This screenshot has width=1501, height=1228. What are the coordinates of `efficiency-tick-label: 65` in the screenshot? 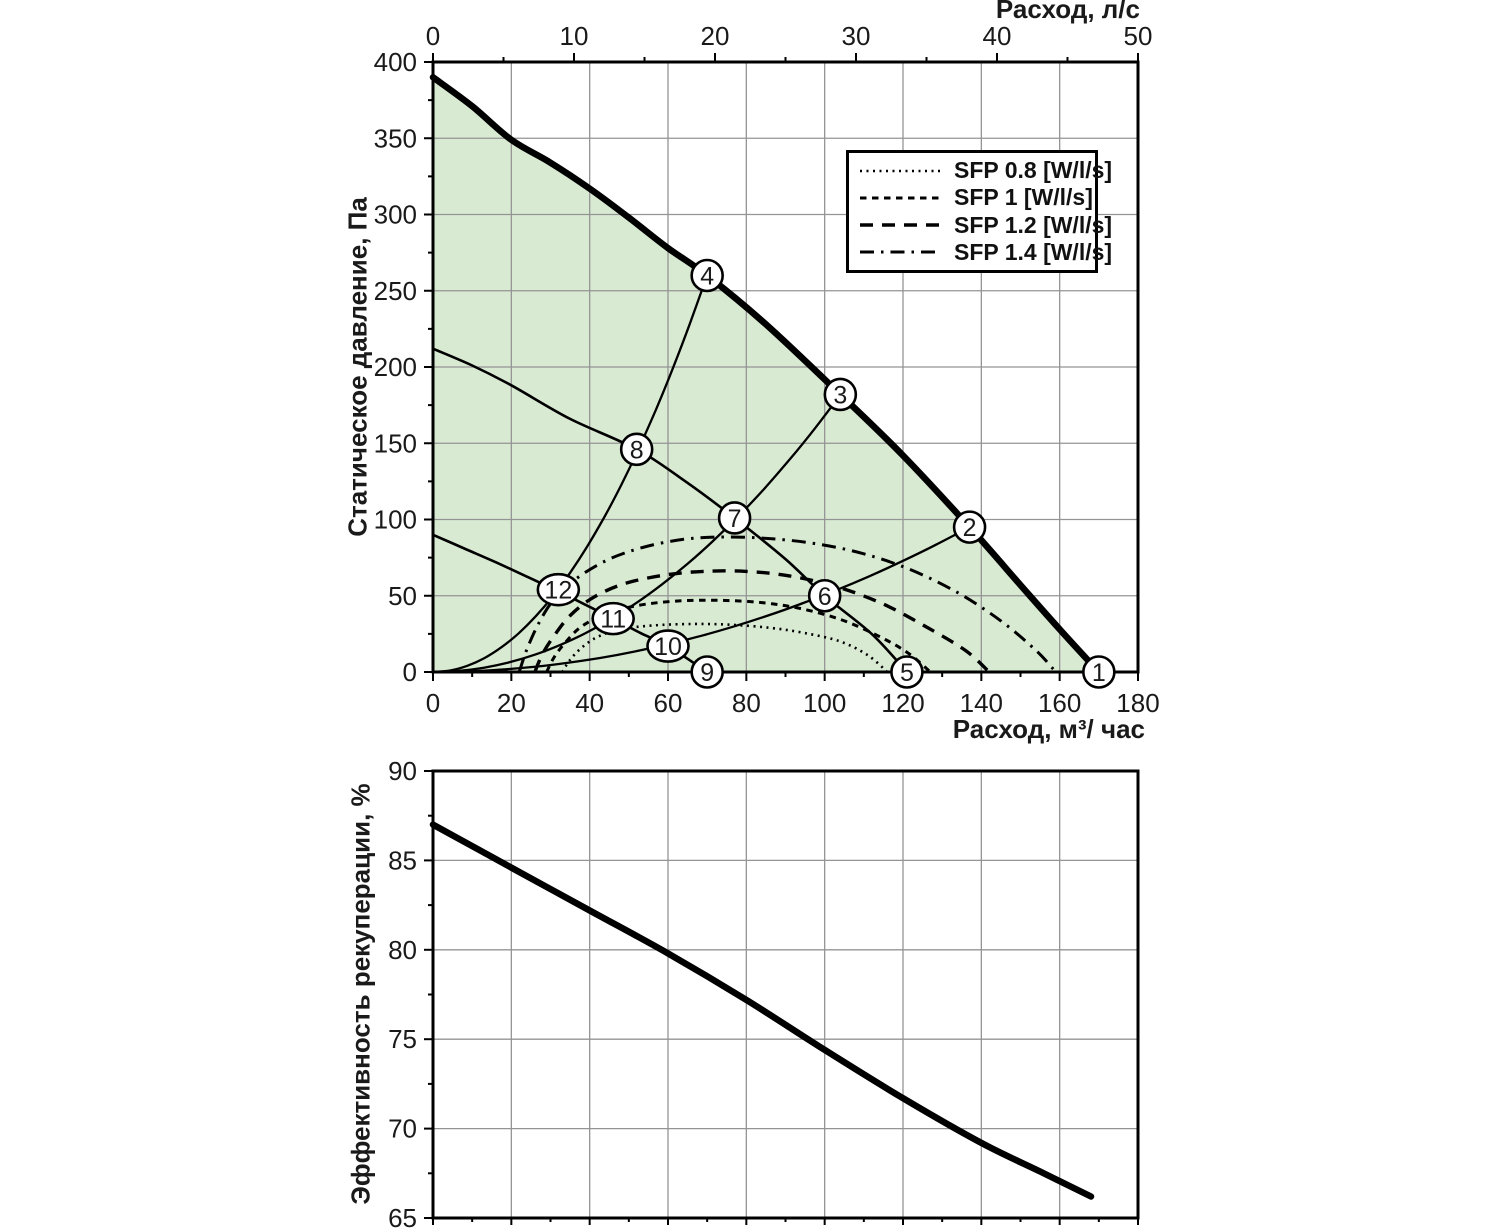 It's located at (402, 1215).